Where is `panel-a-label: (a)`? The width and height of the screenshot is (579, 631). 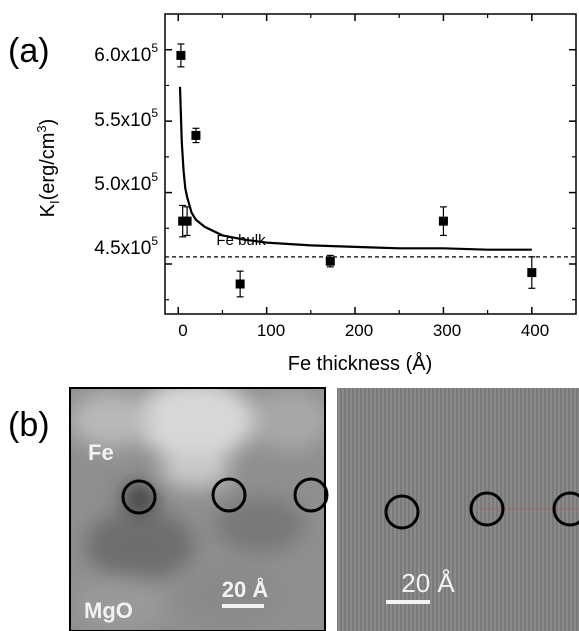 panel-a-label: (a) is located at coordinates (29, 51).